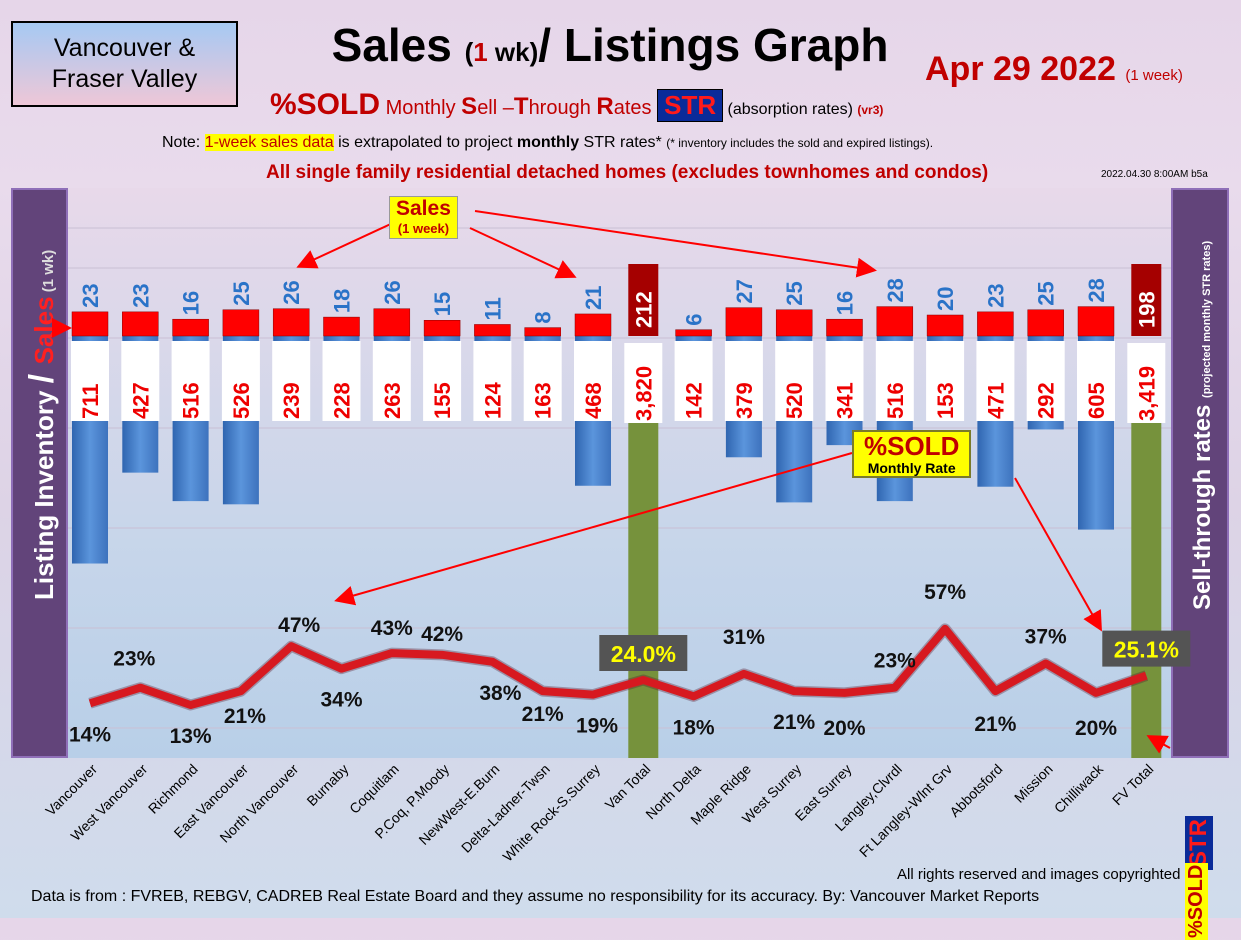 This screenshot has height=940, width=1241. I want to click on report-date: Apr 29 2022 (1 week), so click(1054, 69).